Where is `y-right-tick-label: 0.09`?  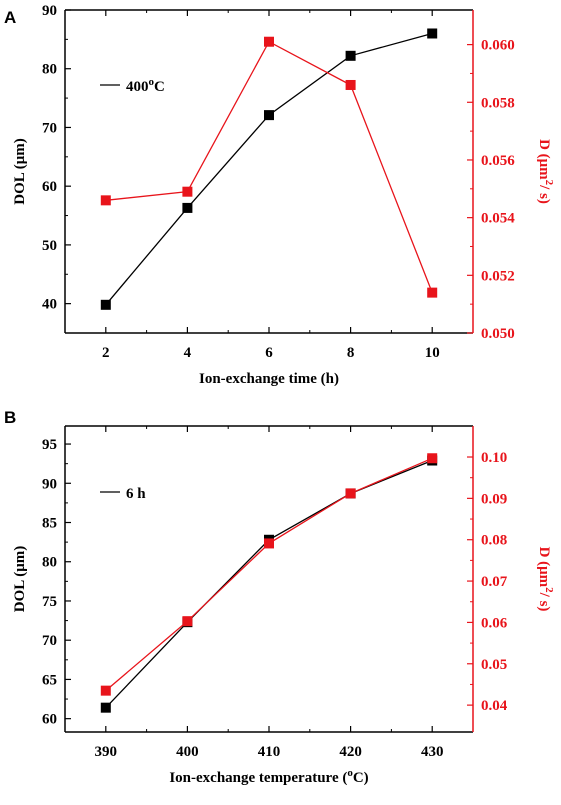
y-right-tick-label: 0.09 is located at coordinates (494, 499).